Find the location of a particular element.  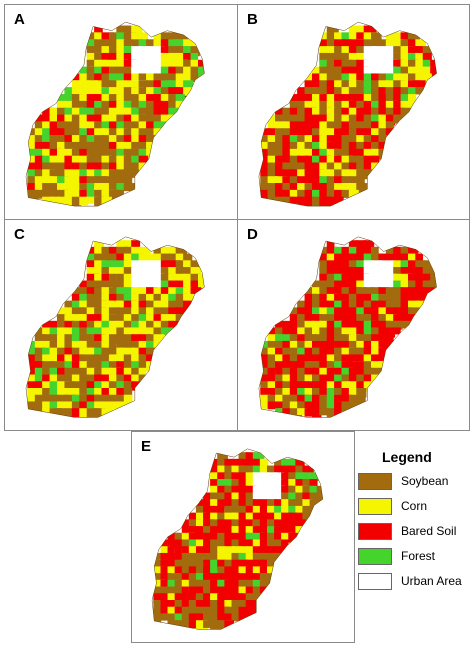

panel-label-a: A is located at coordinates (19, 19).